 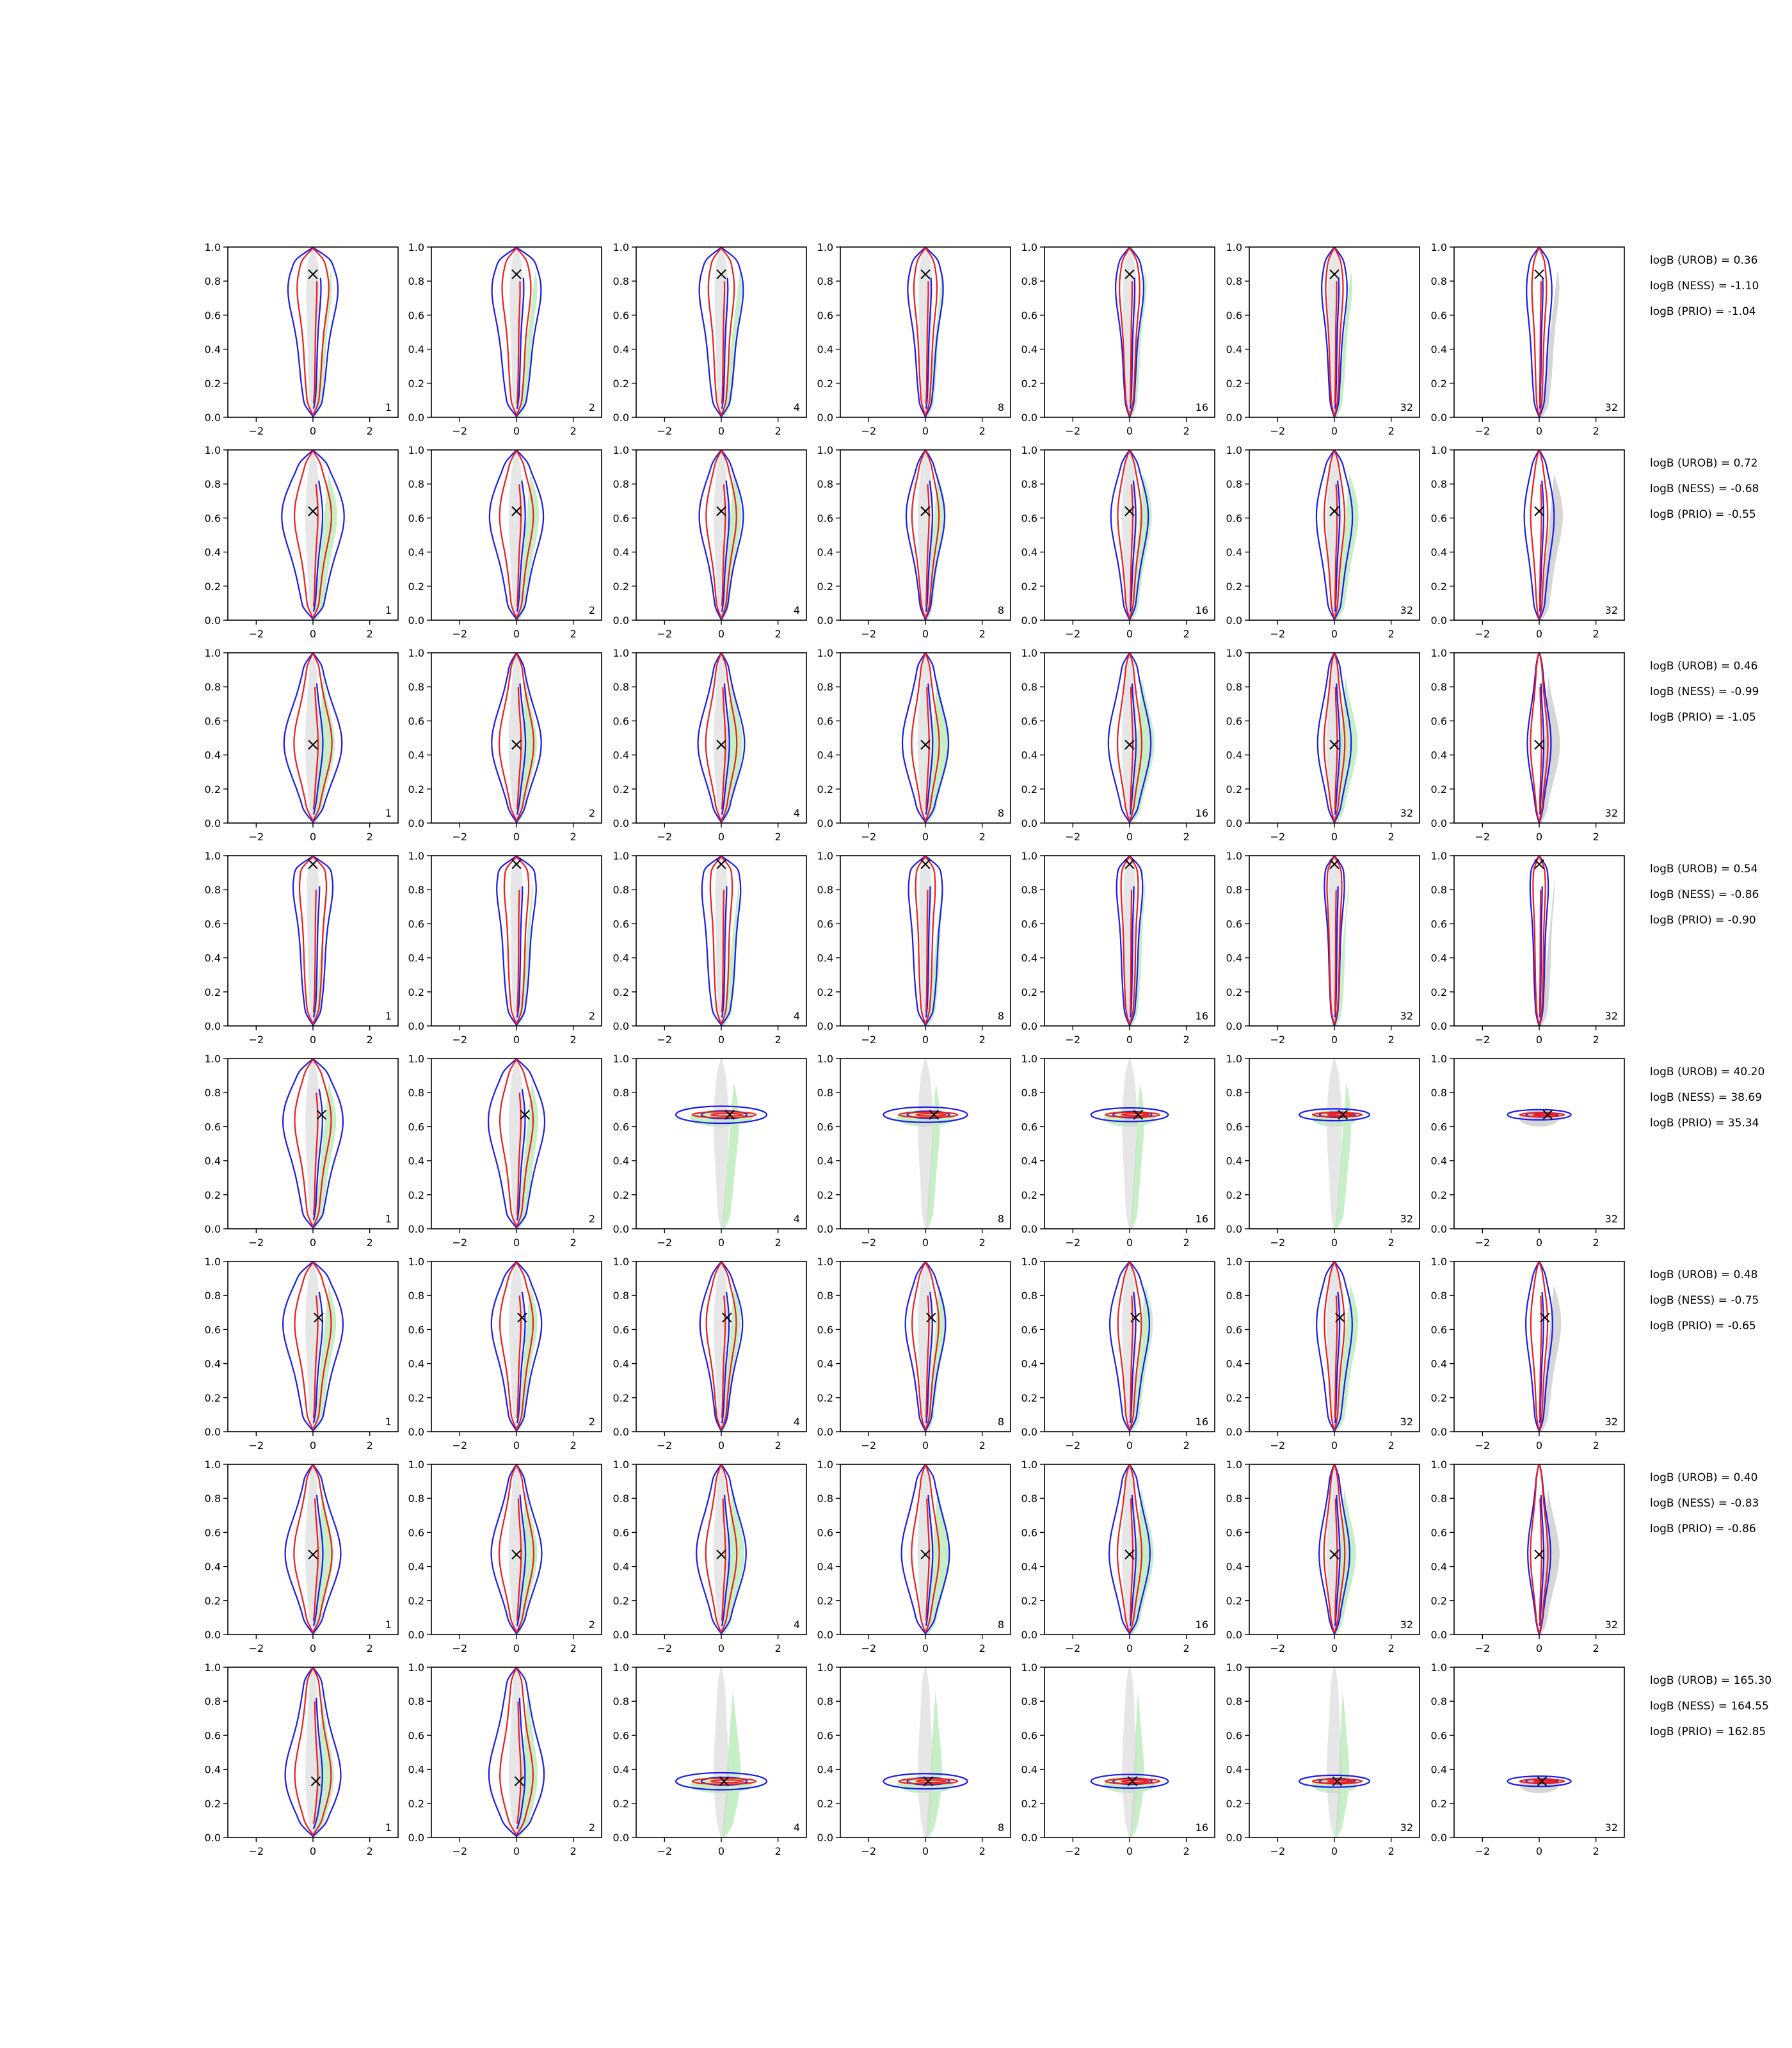 I want to click on logb-text: logB (NESS) = -0.83, so click(x=1704, y=1503).